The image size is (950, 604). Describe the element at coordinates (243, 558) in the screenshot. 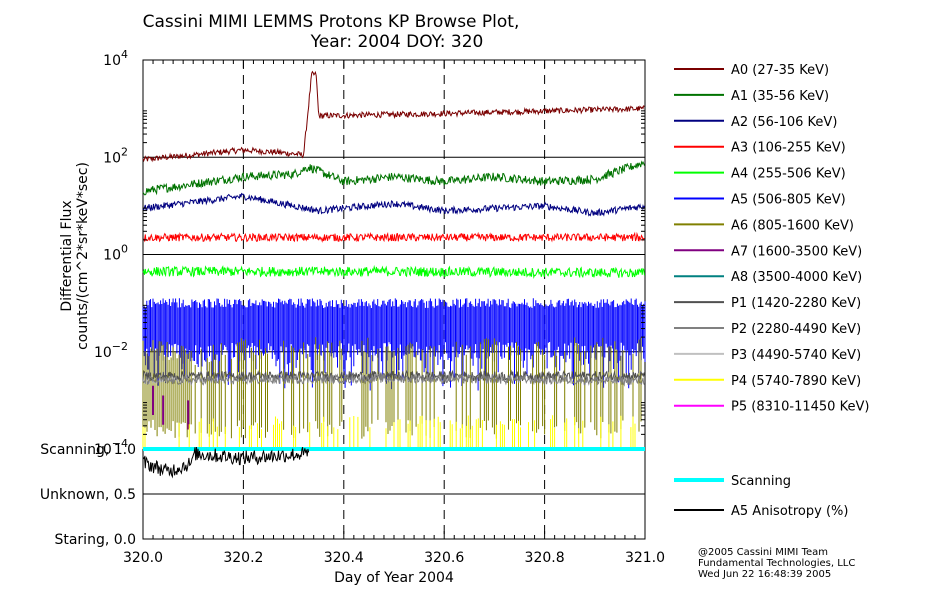

I see `x-tick-label: 320.2` at that location.